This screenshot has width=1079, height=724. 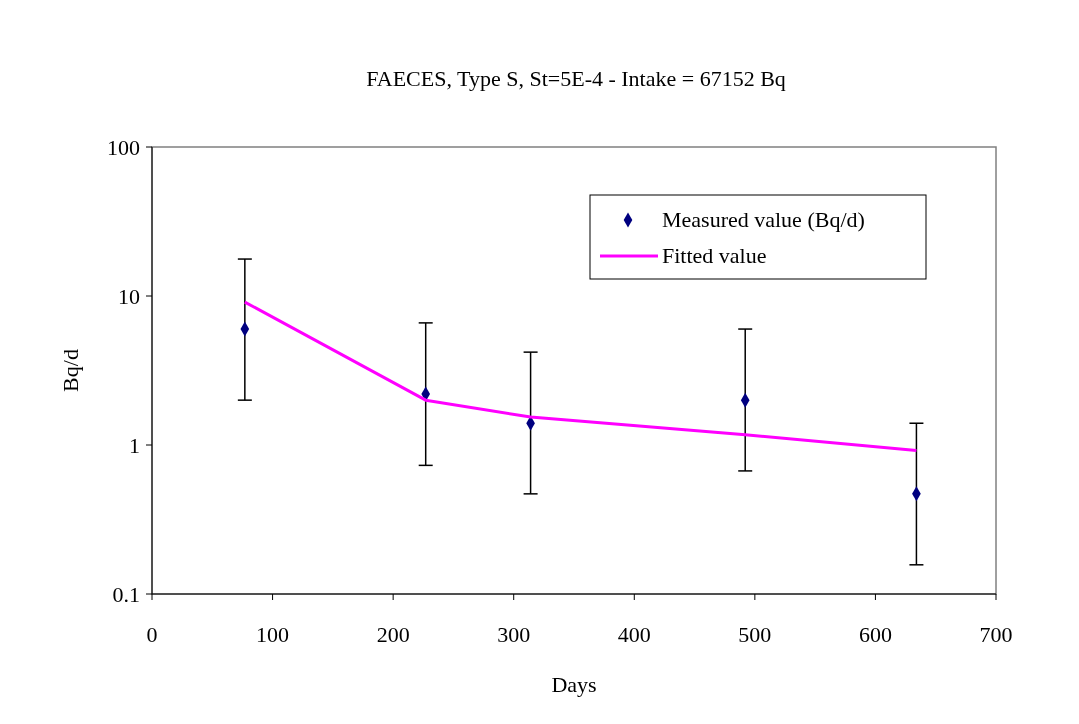 What do you see at coordinates (574, 684) in the screenshot?
I see `x-axis-title: Days` at bounding box center [574, 684].